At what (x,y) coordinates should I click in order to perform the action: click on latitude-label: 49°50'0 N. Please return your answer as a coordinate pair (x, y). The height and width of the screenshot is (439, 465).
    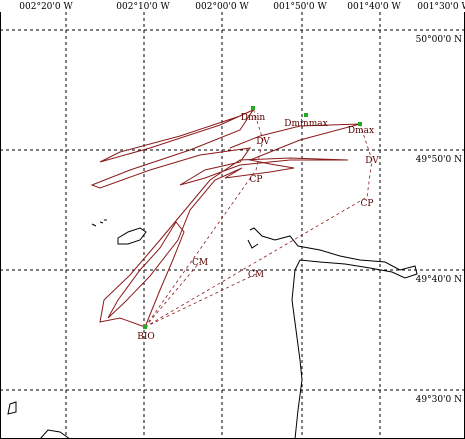
    Looking at the image, I should click on (439, 160).